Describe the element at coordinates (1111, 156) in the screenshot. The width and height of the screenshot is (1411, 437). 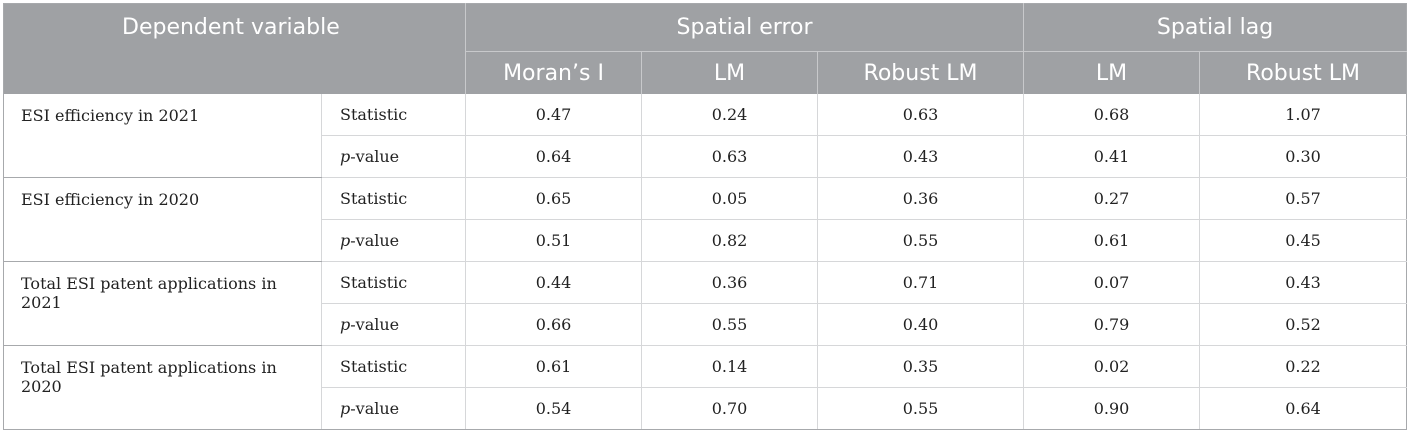
I see `p-value-cell: 0.41` at that location.